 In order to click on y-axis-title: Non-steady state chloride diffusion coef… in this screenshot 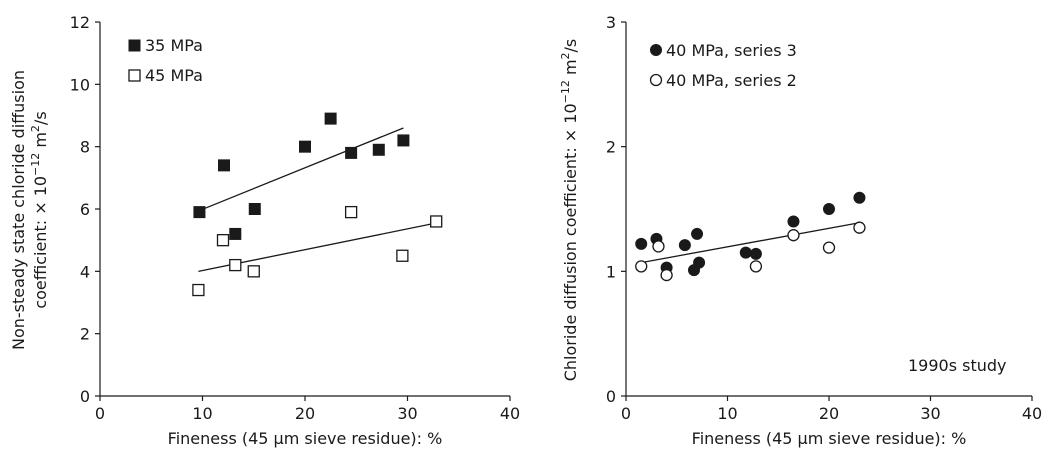, I will do `click(29, 210)`.